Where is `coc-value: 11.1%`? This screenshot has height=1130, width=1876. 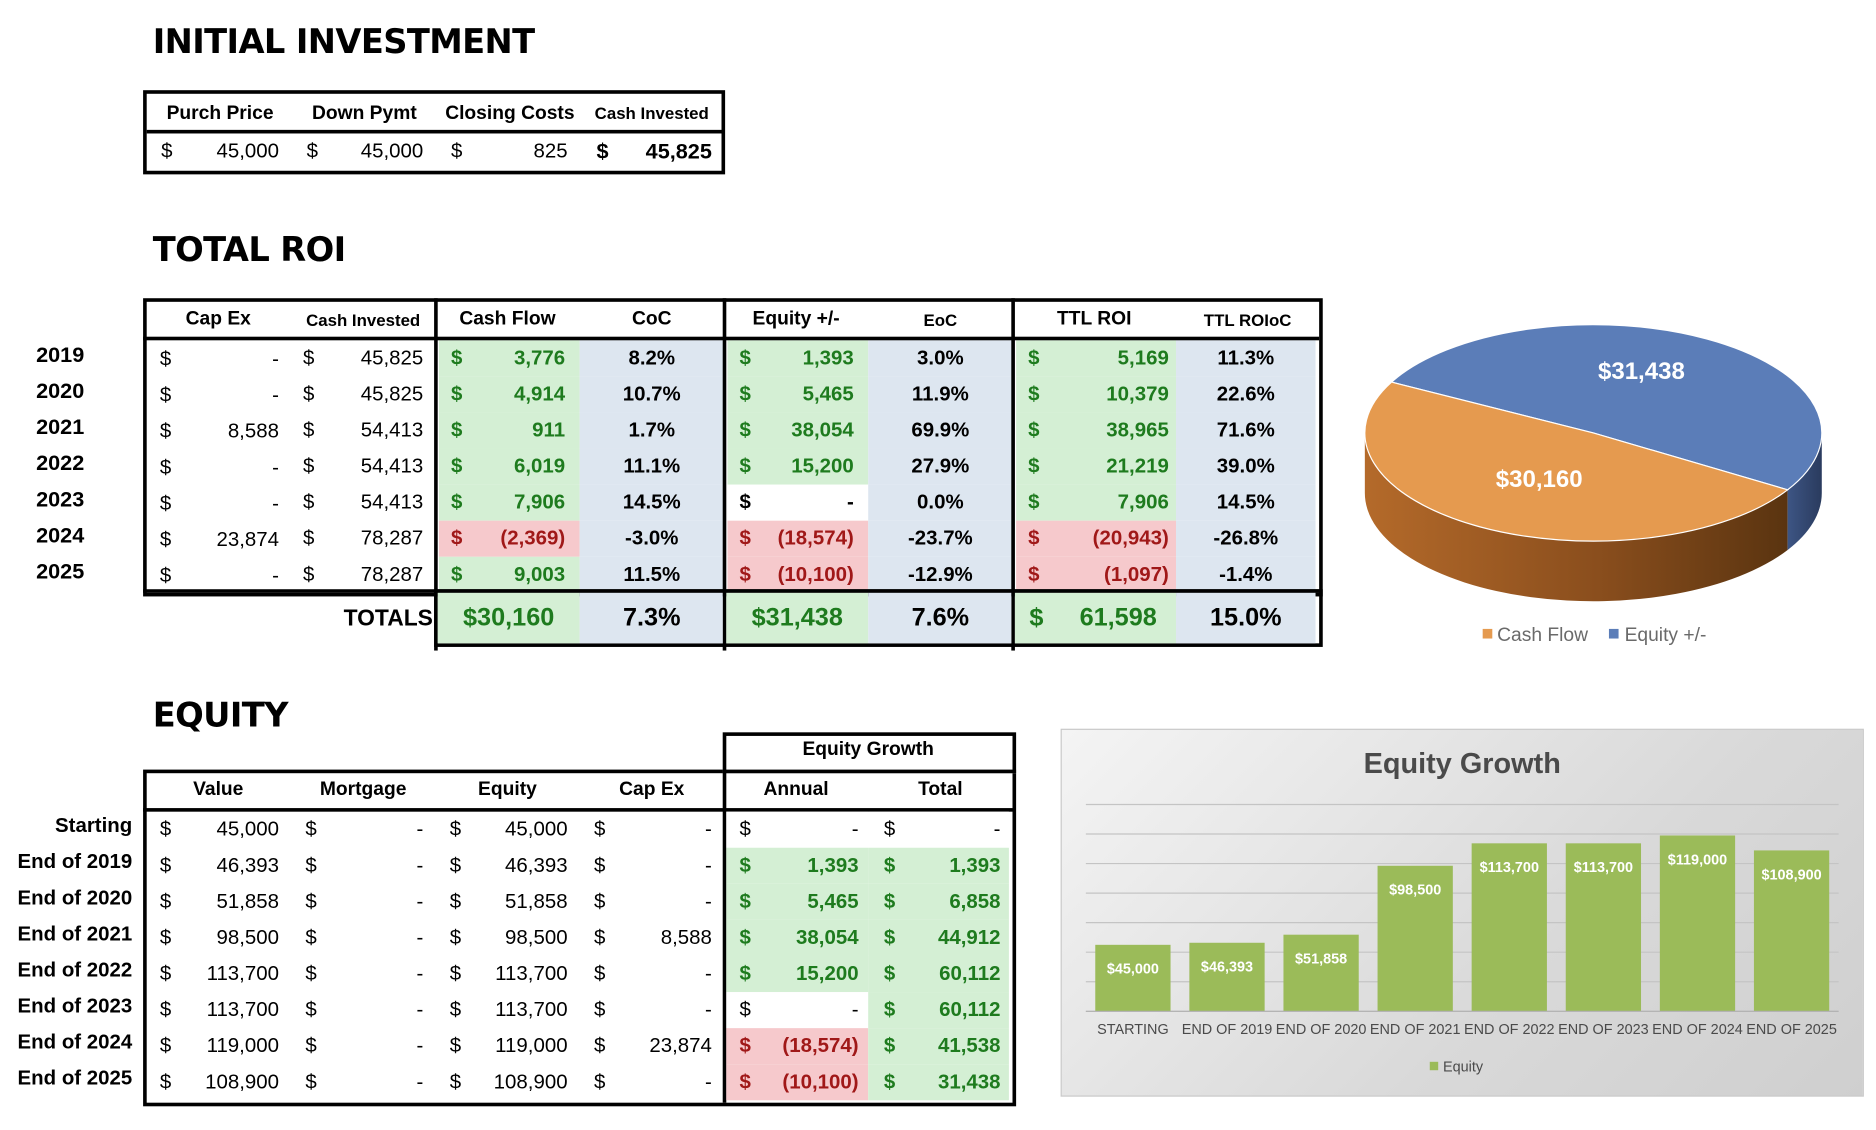
coc-value: 11.1% is located at coordinates (651, 466).